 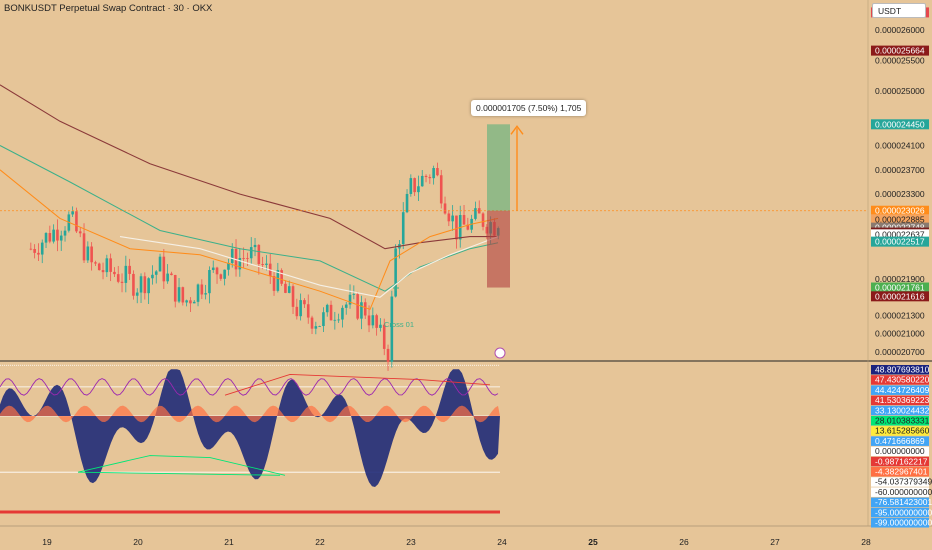 I want to click on indicator-tag-label: 28.010383331, so click(x=902, y=421).